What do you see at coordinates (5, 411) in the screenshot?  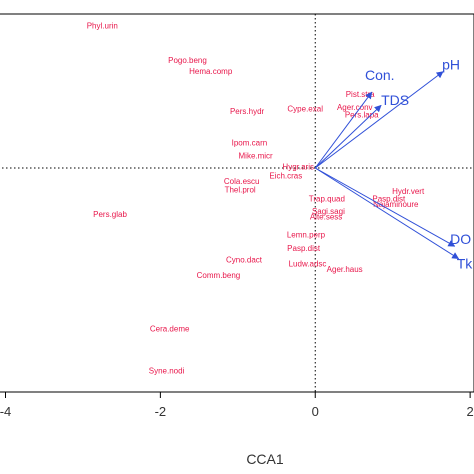 I see `x-tick-label: -4` at bounding box center [5, 411].